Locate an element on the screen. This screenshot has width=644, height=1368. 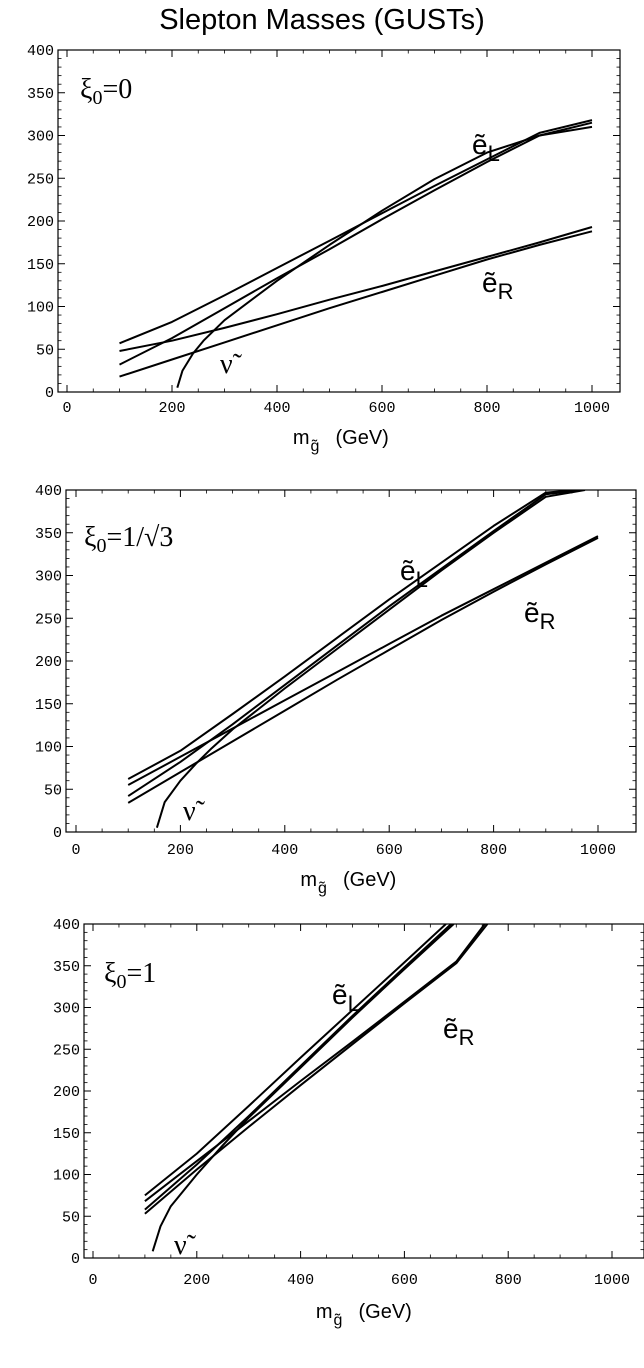
parameter-label: ξ0=1 is located at coordinates (130, 975).